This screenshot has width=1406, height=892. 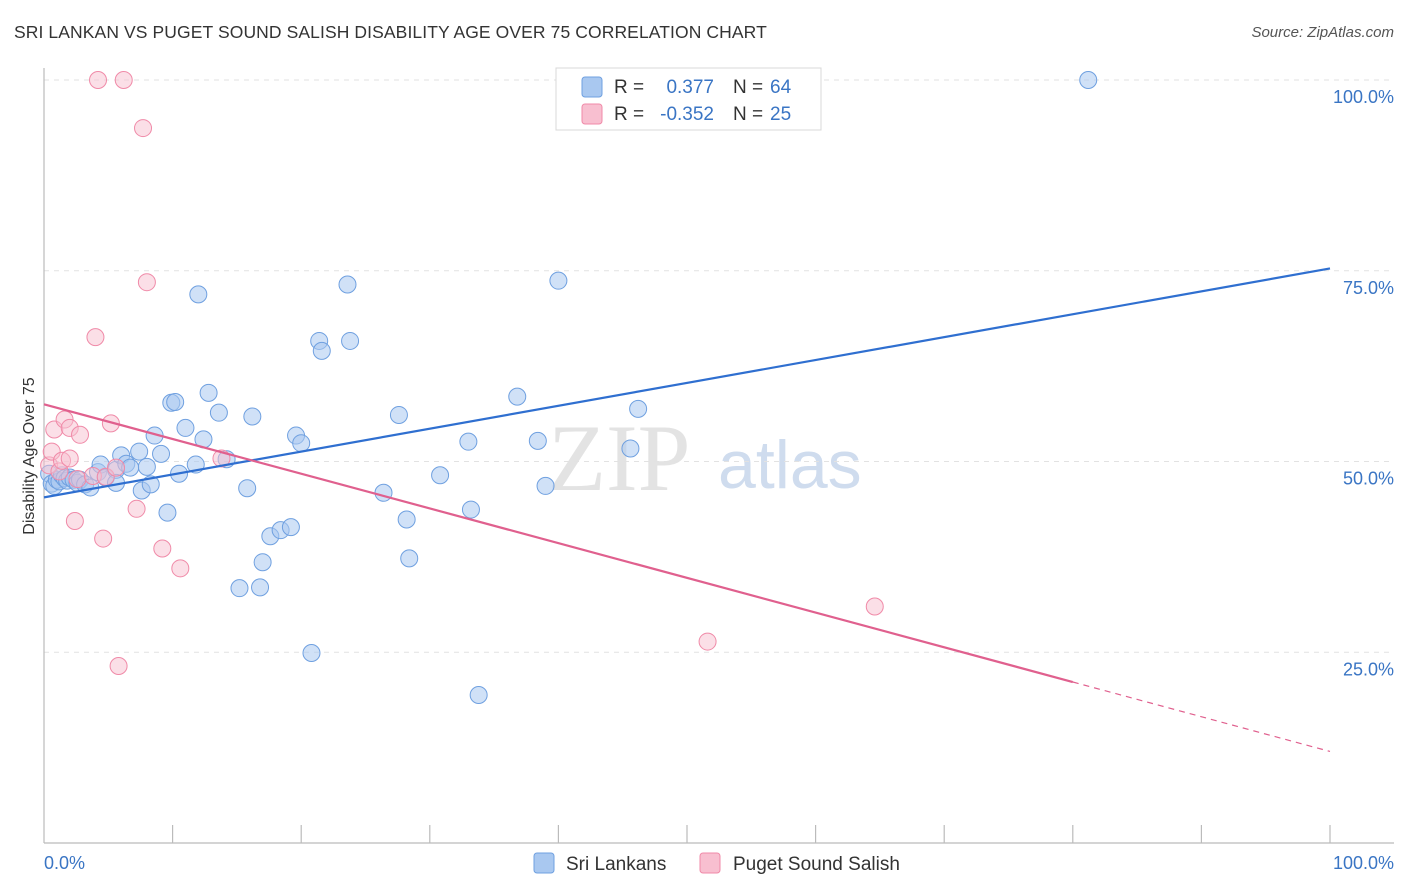 I want to click on stats-n-value-2: 25, so click(x=780, y=114).